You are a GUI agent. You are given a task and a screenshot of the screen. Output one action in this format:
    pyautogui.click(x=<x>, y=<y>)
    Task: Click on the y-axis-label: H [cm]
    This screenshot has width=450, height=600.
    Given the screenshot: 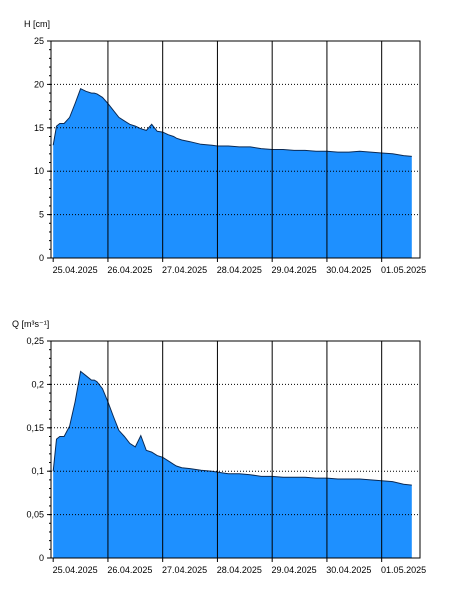 What is the action you would take?
    pyautogui.click(x=37, y=24)
    